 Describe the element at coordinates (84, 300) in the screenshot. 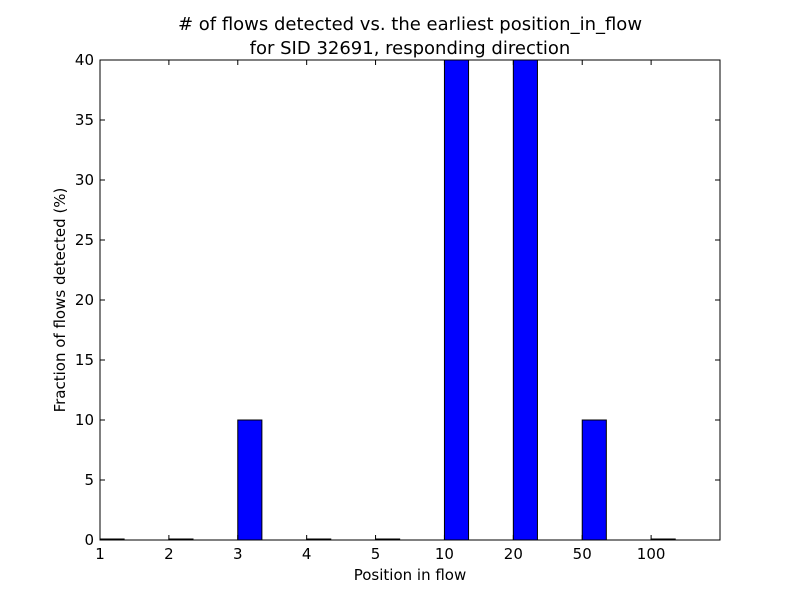

I see `y-tick-label-20: 20` at that location.